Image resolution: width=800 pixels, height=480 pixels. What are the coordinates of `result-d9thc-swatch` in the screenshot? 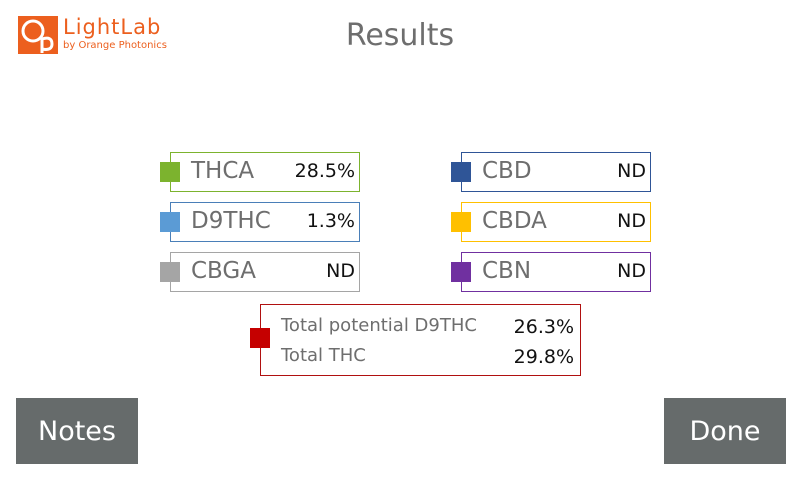 It's located at (170, 222).